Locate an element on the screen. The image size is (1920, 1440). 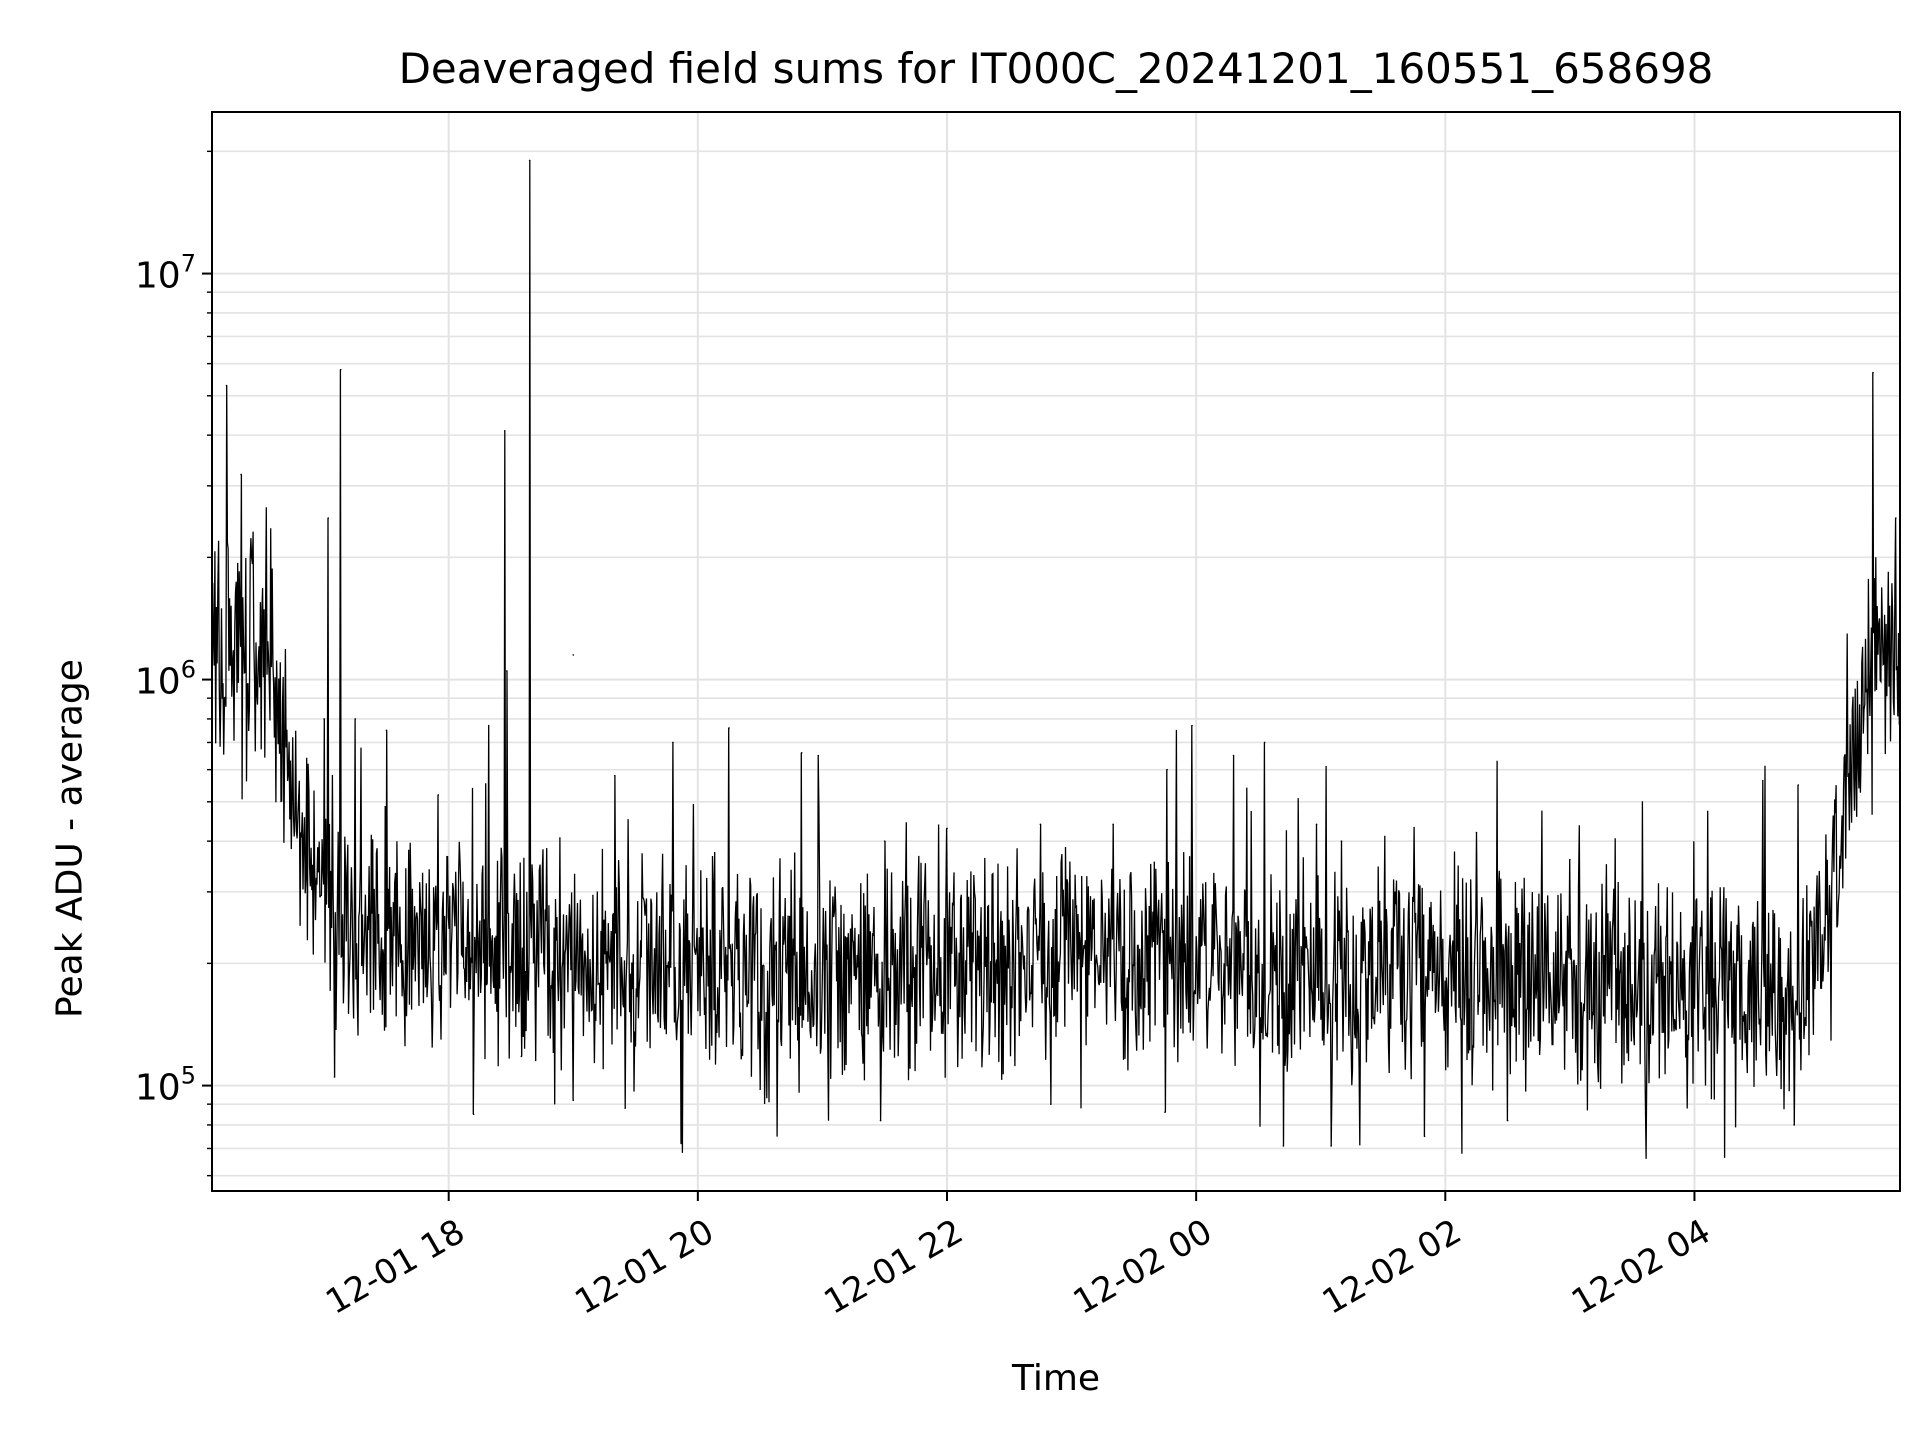
y-axis-label: Peak ADU - average is located at coordinates (70, 838).